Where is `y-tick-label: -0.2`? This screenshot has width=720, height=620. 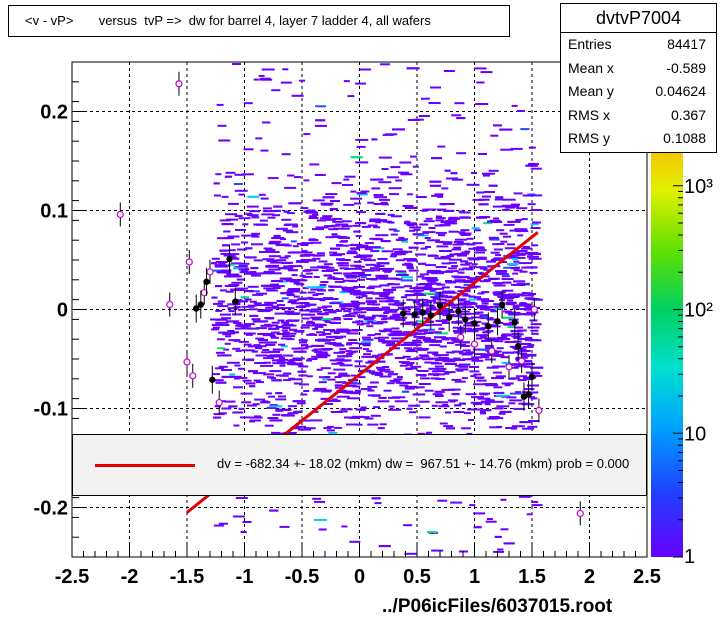 y-tick-label: -0.2 is located at coordinates (51, 509).